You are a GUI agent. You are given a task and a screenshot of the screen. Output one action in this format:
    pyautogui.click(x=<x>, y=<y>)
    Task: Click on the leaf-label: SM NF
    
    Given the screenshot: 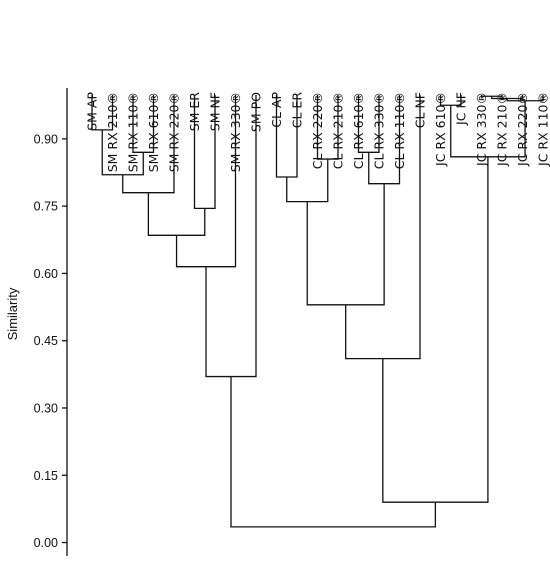 What is the action you would take?
    pyautogui.click(x=215, y=111)
    